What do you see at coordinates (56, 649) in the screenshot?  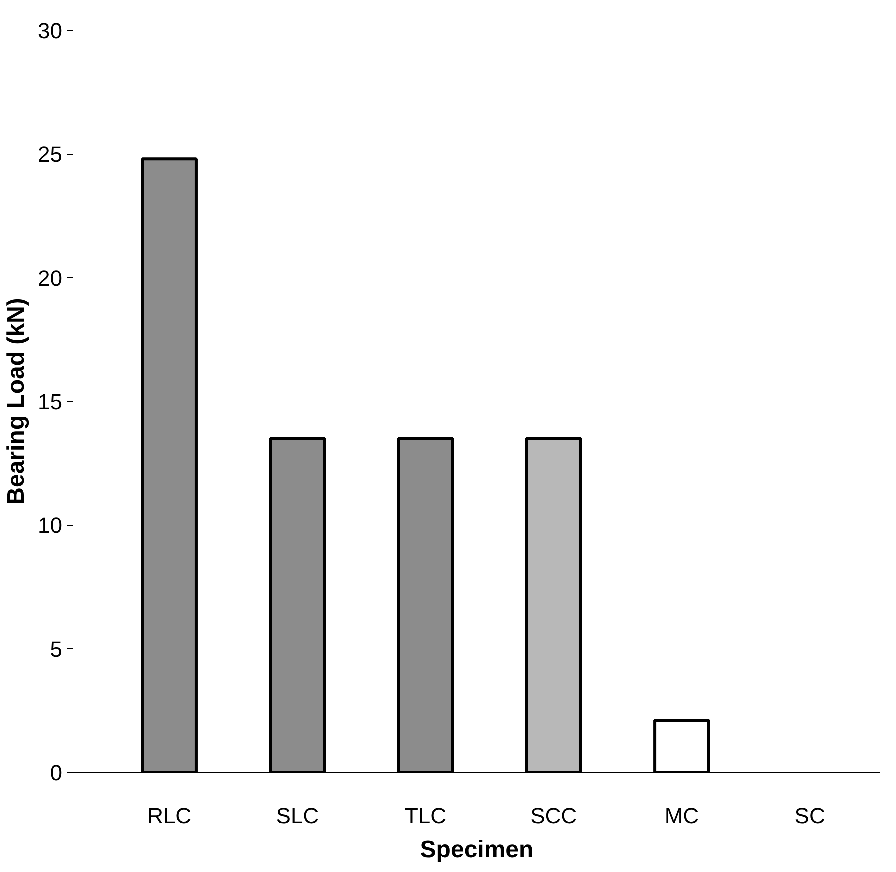 I see `y-tick-label: 5` at bounding box center [56, 649].